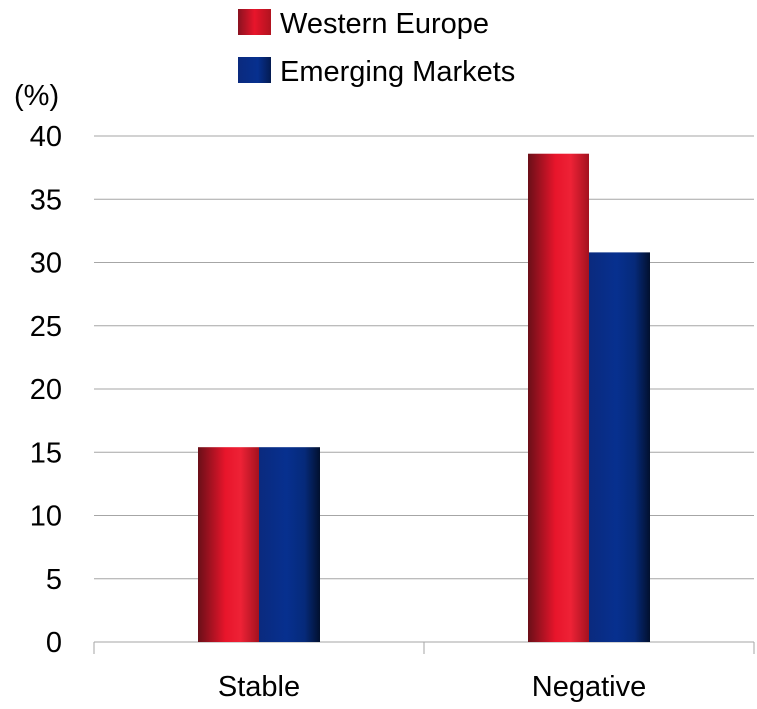 Image resolution: width=757 pixels, height=709 pixels. What do you see at coordinates (397, 72) in the screenshot?
I see `legend-label: Emerging Markets` at bounding box center [397, 72].